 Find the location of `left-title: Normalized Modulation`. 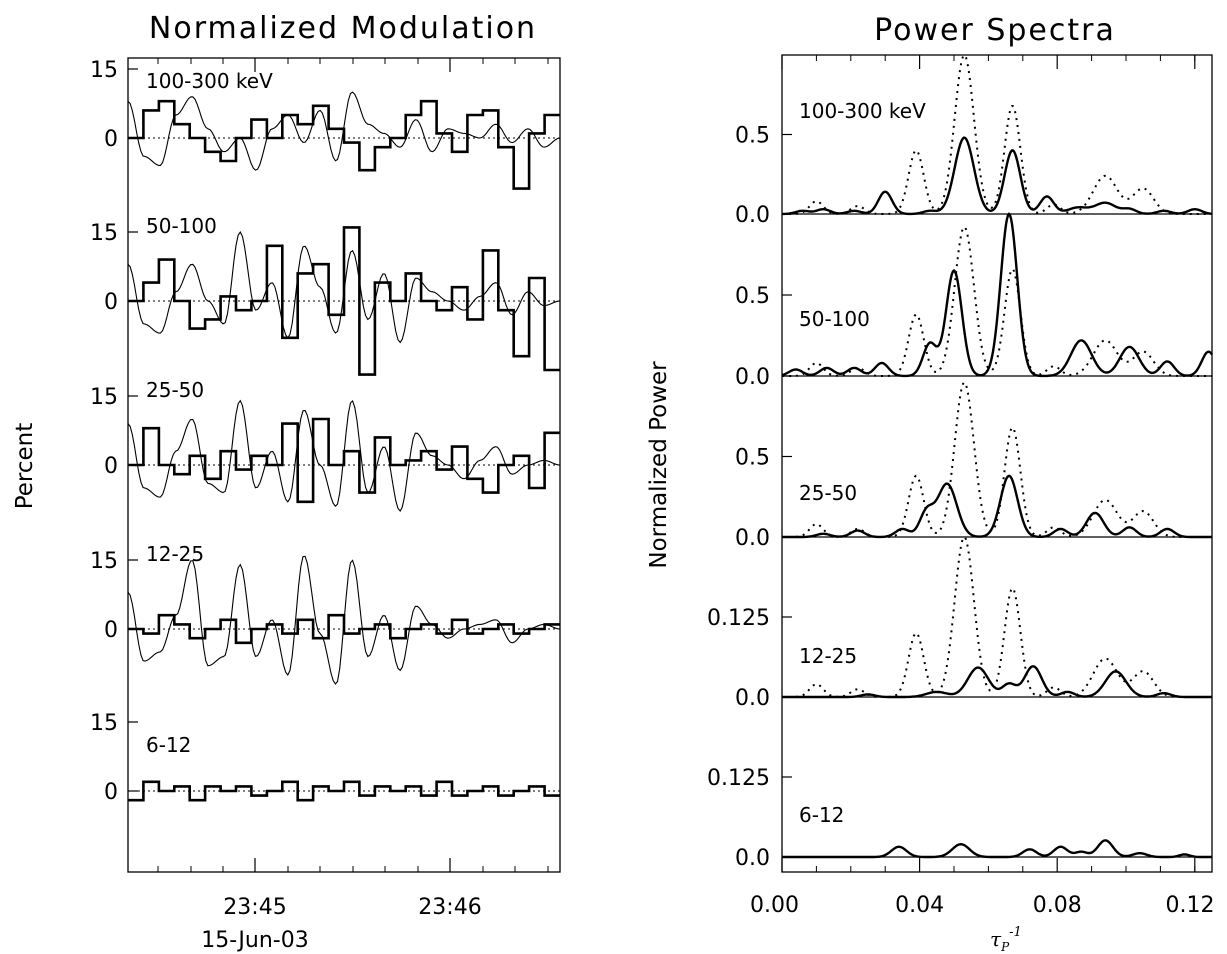

left-title: Normalized Modulation is located at coordinates (343, 28).